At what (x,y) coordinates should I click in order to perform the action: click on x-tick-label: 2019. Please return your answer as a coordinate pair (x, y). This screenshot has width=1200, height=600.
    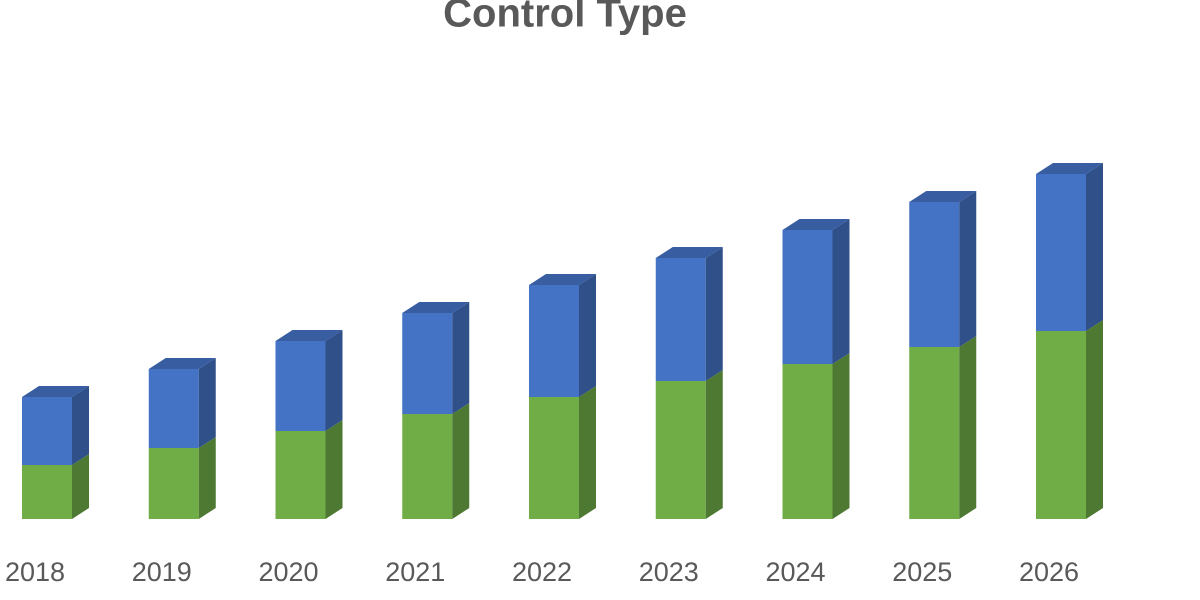
    Looking at the image, I should click on (162, 572).